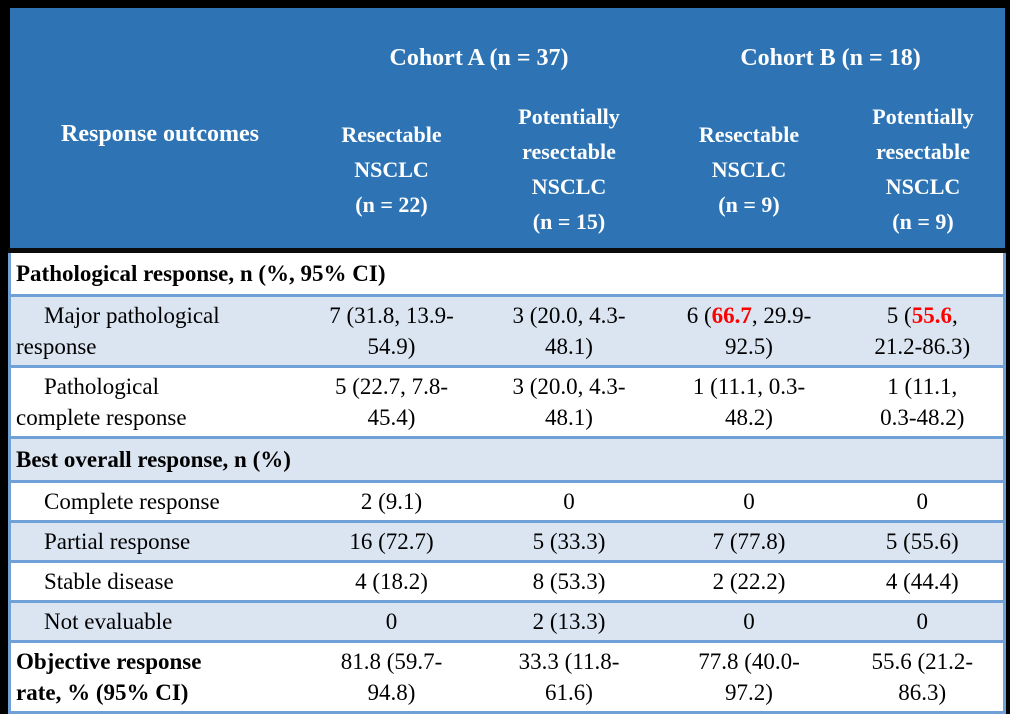 Image resolution: width=1010 pixels, height=714 pixels. What do you see at coordinates (699, 315) in the screenshot?
I see `value-prefix: 6 (` at bounding box center [699, 315].